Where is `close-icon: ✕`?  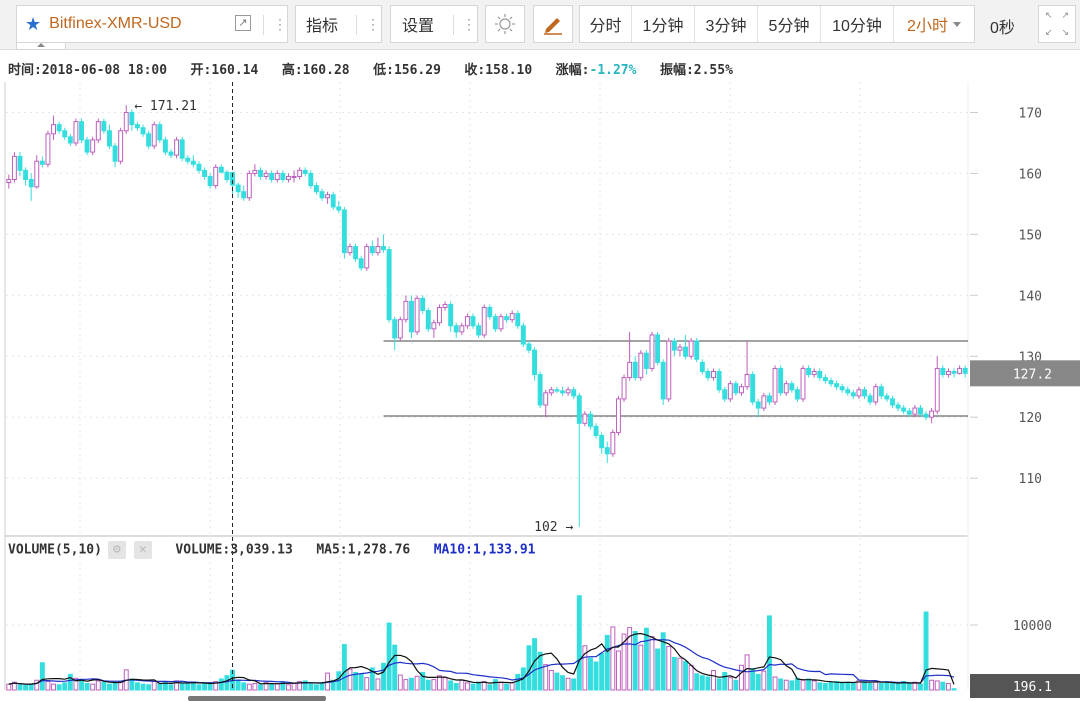 close-icon: ✕ is located at coordinates (142, 550).